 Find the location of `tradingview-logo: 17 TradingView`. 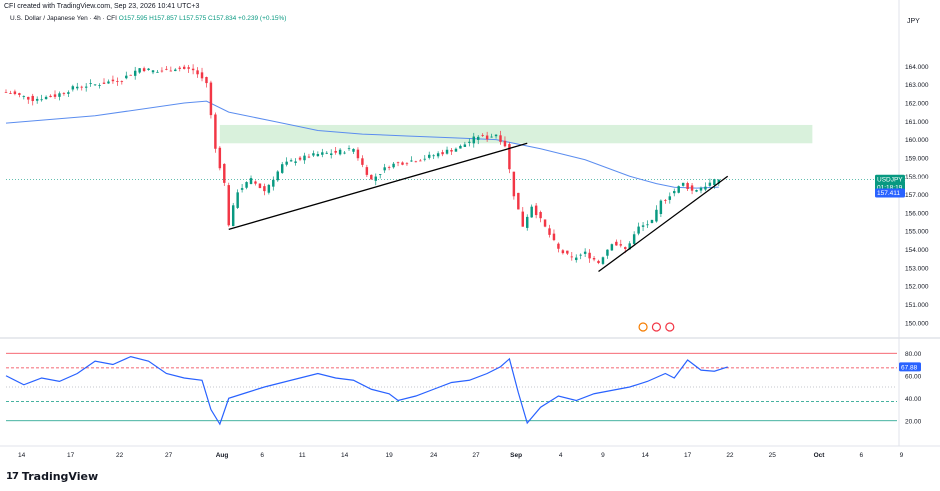

tradingview-logo: 17 TradingView is located at coordinates (52, 476).